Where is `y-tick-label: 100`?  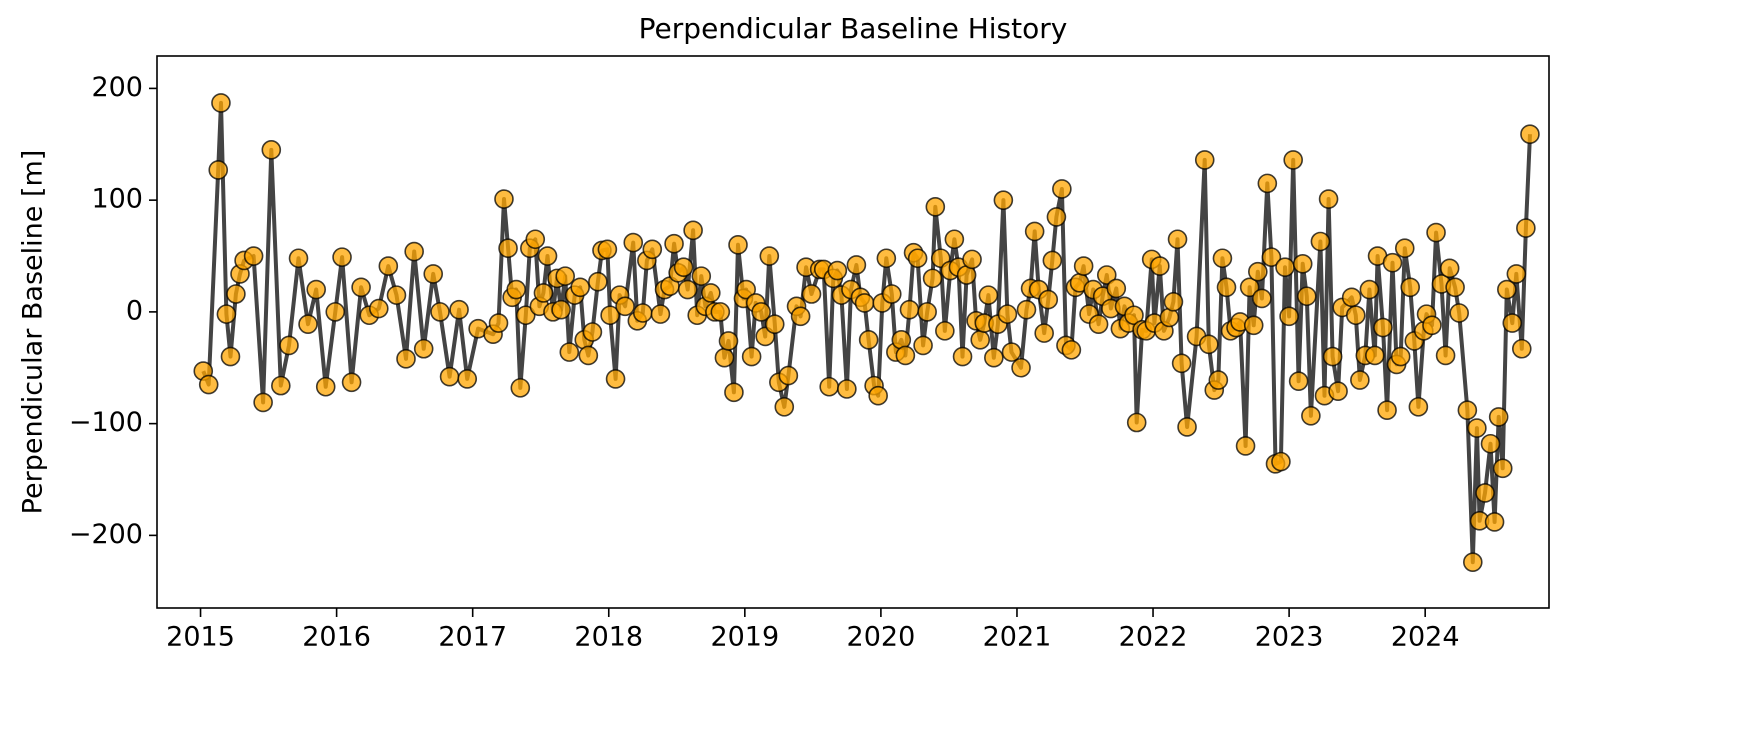 y-tick-label: 100 is located at coordinates (117, 199).